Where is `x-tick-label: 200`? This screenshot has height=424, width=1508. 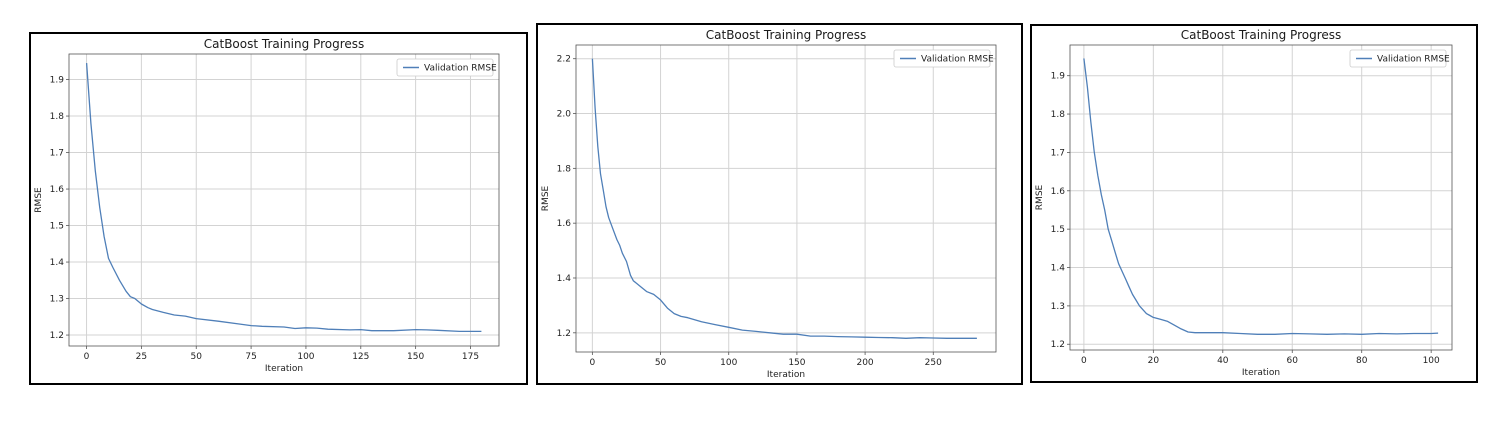 x-tick-label: 200 is located at coordinates (864, 363).